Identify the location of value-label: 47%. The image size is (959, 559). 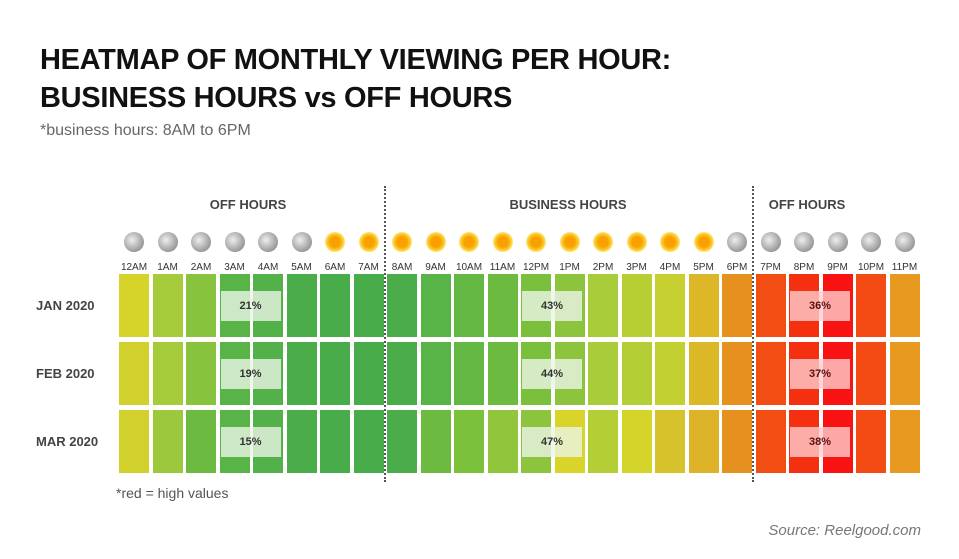
(552, 442).